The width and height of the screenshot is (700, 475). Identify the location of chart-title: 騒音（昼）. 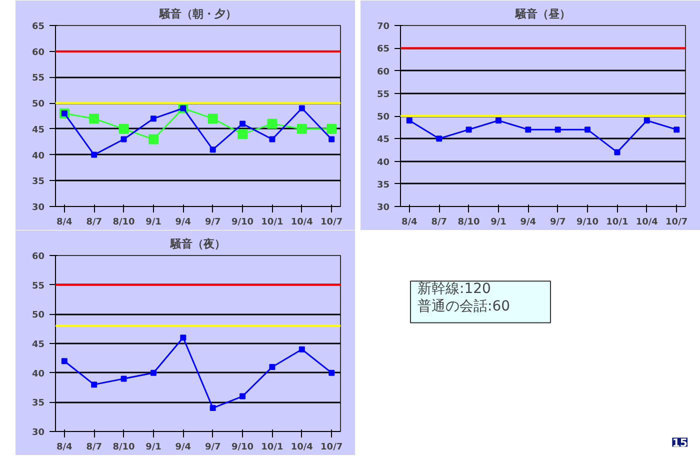
(542, 14).